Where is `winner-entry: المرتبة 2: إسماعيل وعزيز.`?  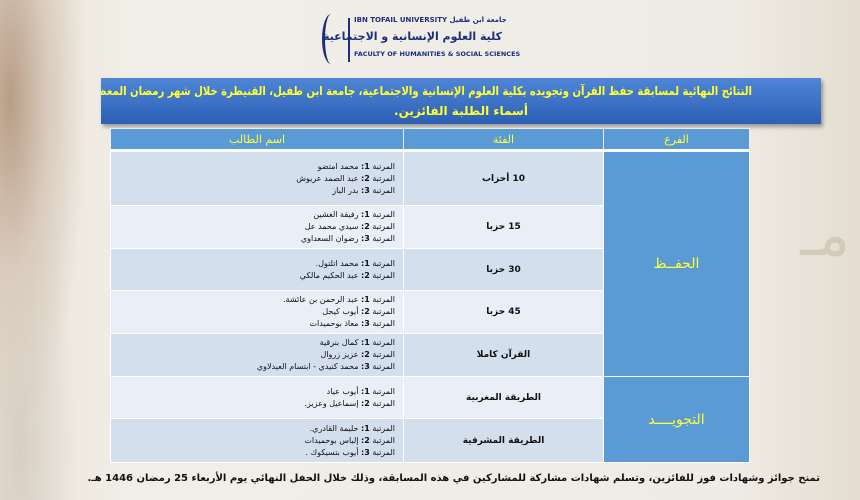
winner-entry: المرتبة 2: إسماعيل وعزيز. is located at coordinates (257, 404).